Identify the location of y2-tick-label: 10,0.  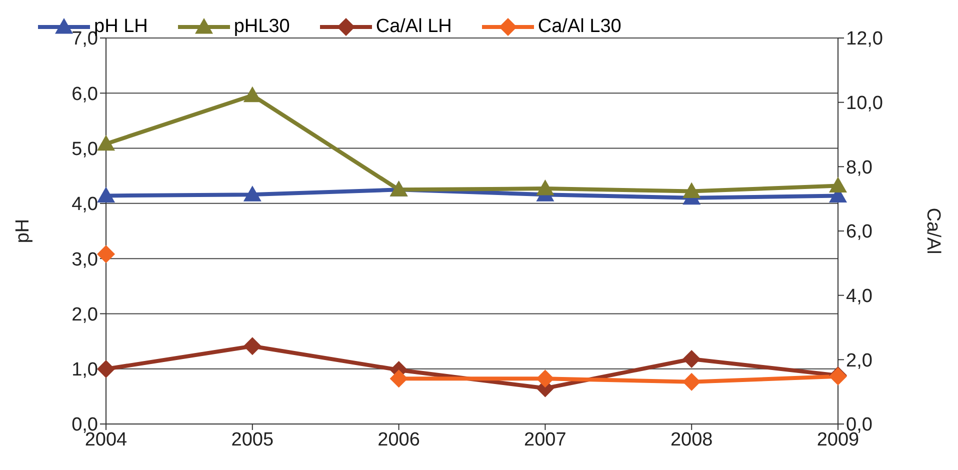
(864, 103).